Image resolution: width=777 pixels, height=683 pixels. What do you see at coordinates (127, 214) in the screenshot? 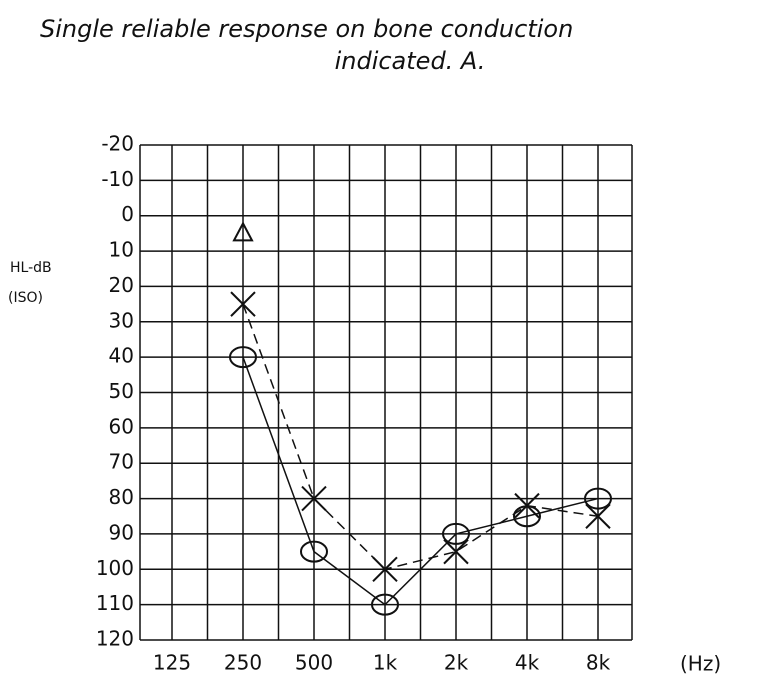
I see `y-tick-label: 0` at bounding box center [127, 214].